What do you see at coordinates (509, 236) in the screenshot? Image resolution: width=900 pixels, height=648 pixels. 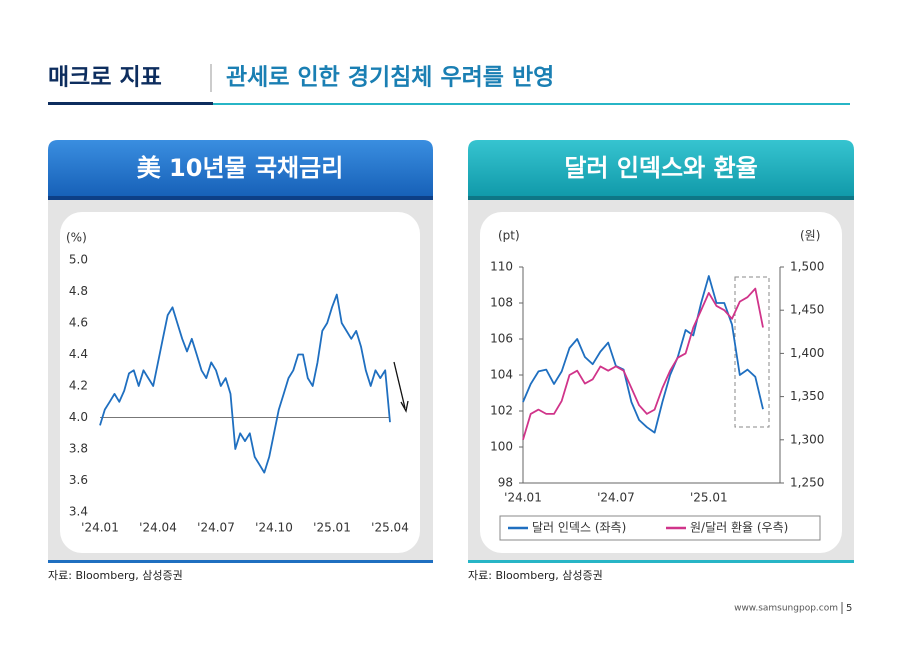 I see `y-axis-label: (pt)` at bounding box center [509, 236].